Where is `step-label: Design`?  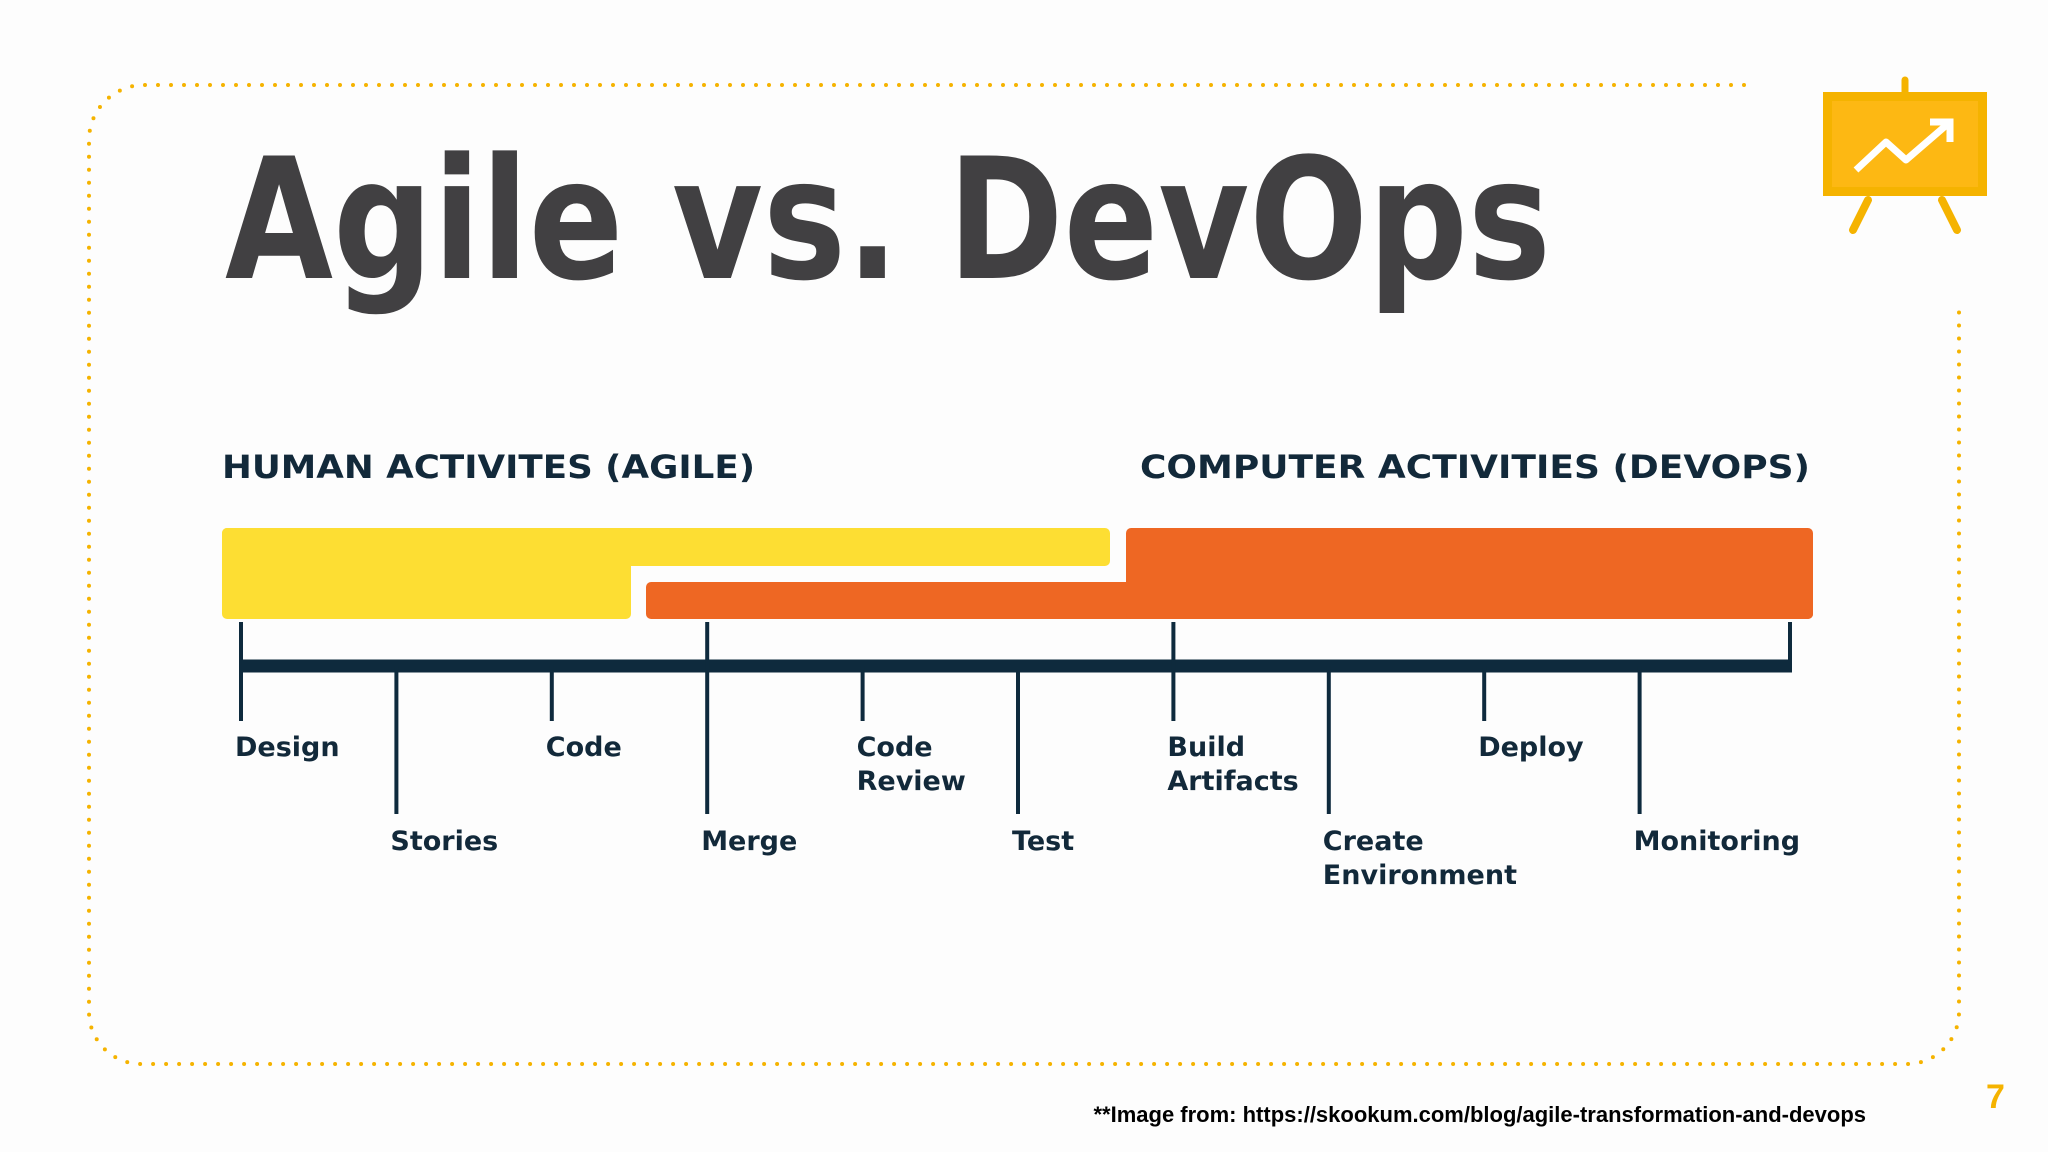 step-label: Design is located at coordinates (287, 747).